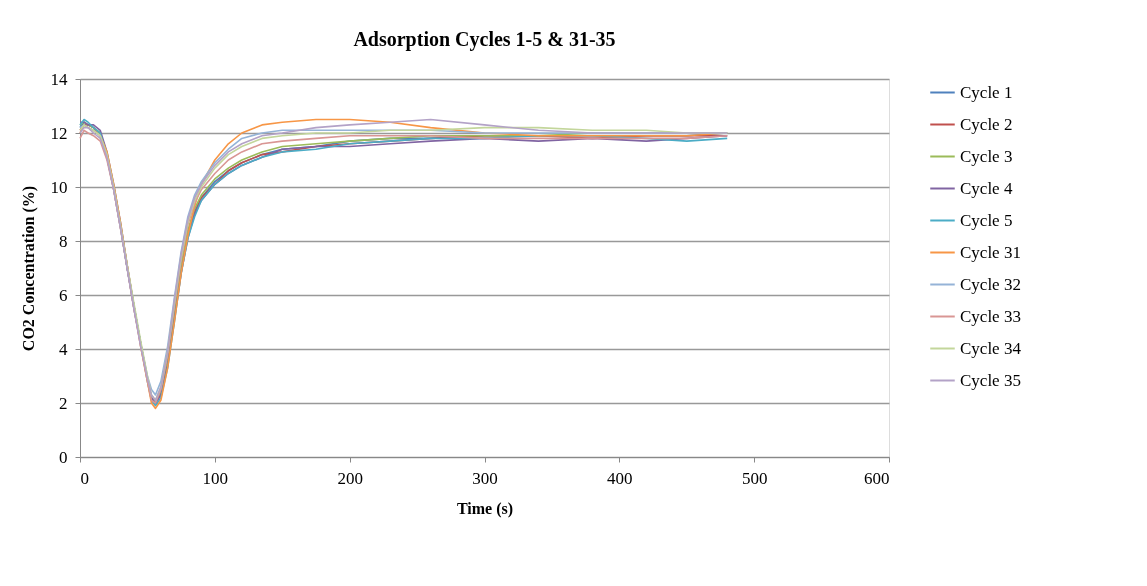 Image resolution: width=1147 pixels, height=586 pixels. Describe the element at coordinates (63, 403) in the screenshot. I see `y-tick-label: 2` at that location.